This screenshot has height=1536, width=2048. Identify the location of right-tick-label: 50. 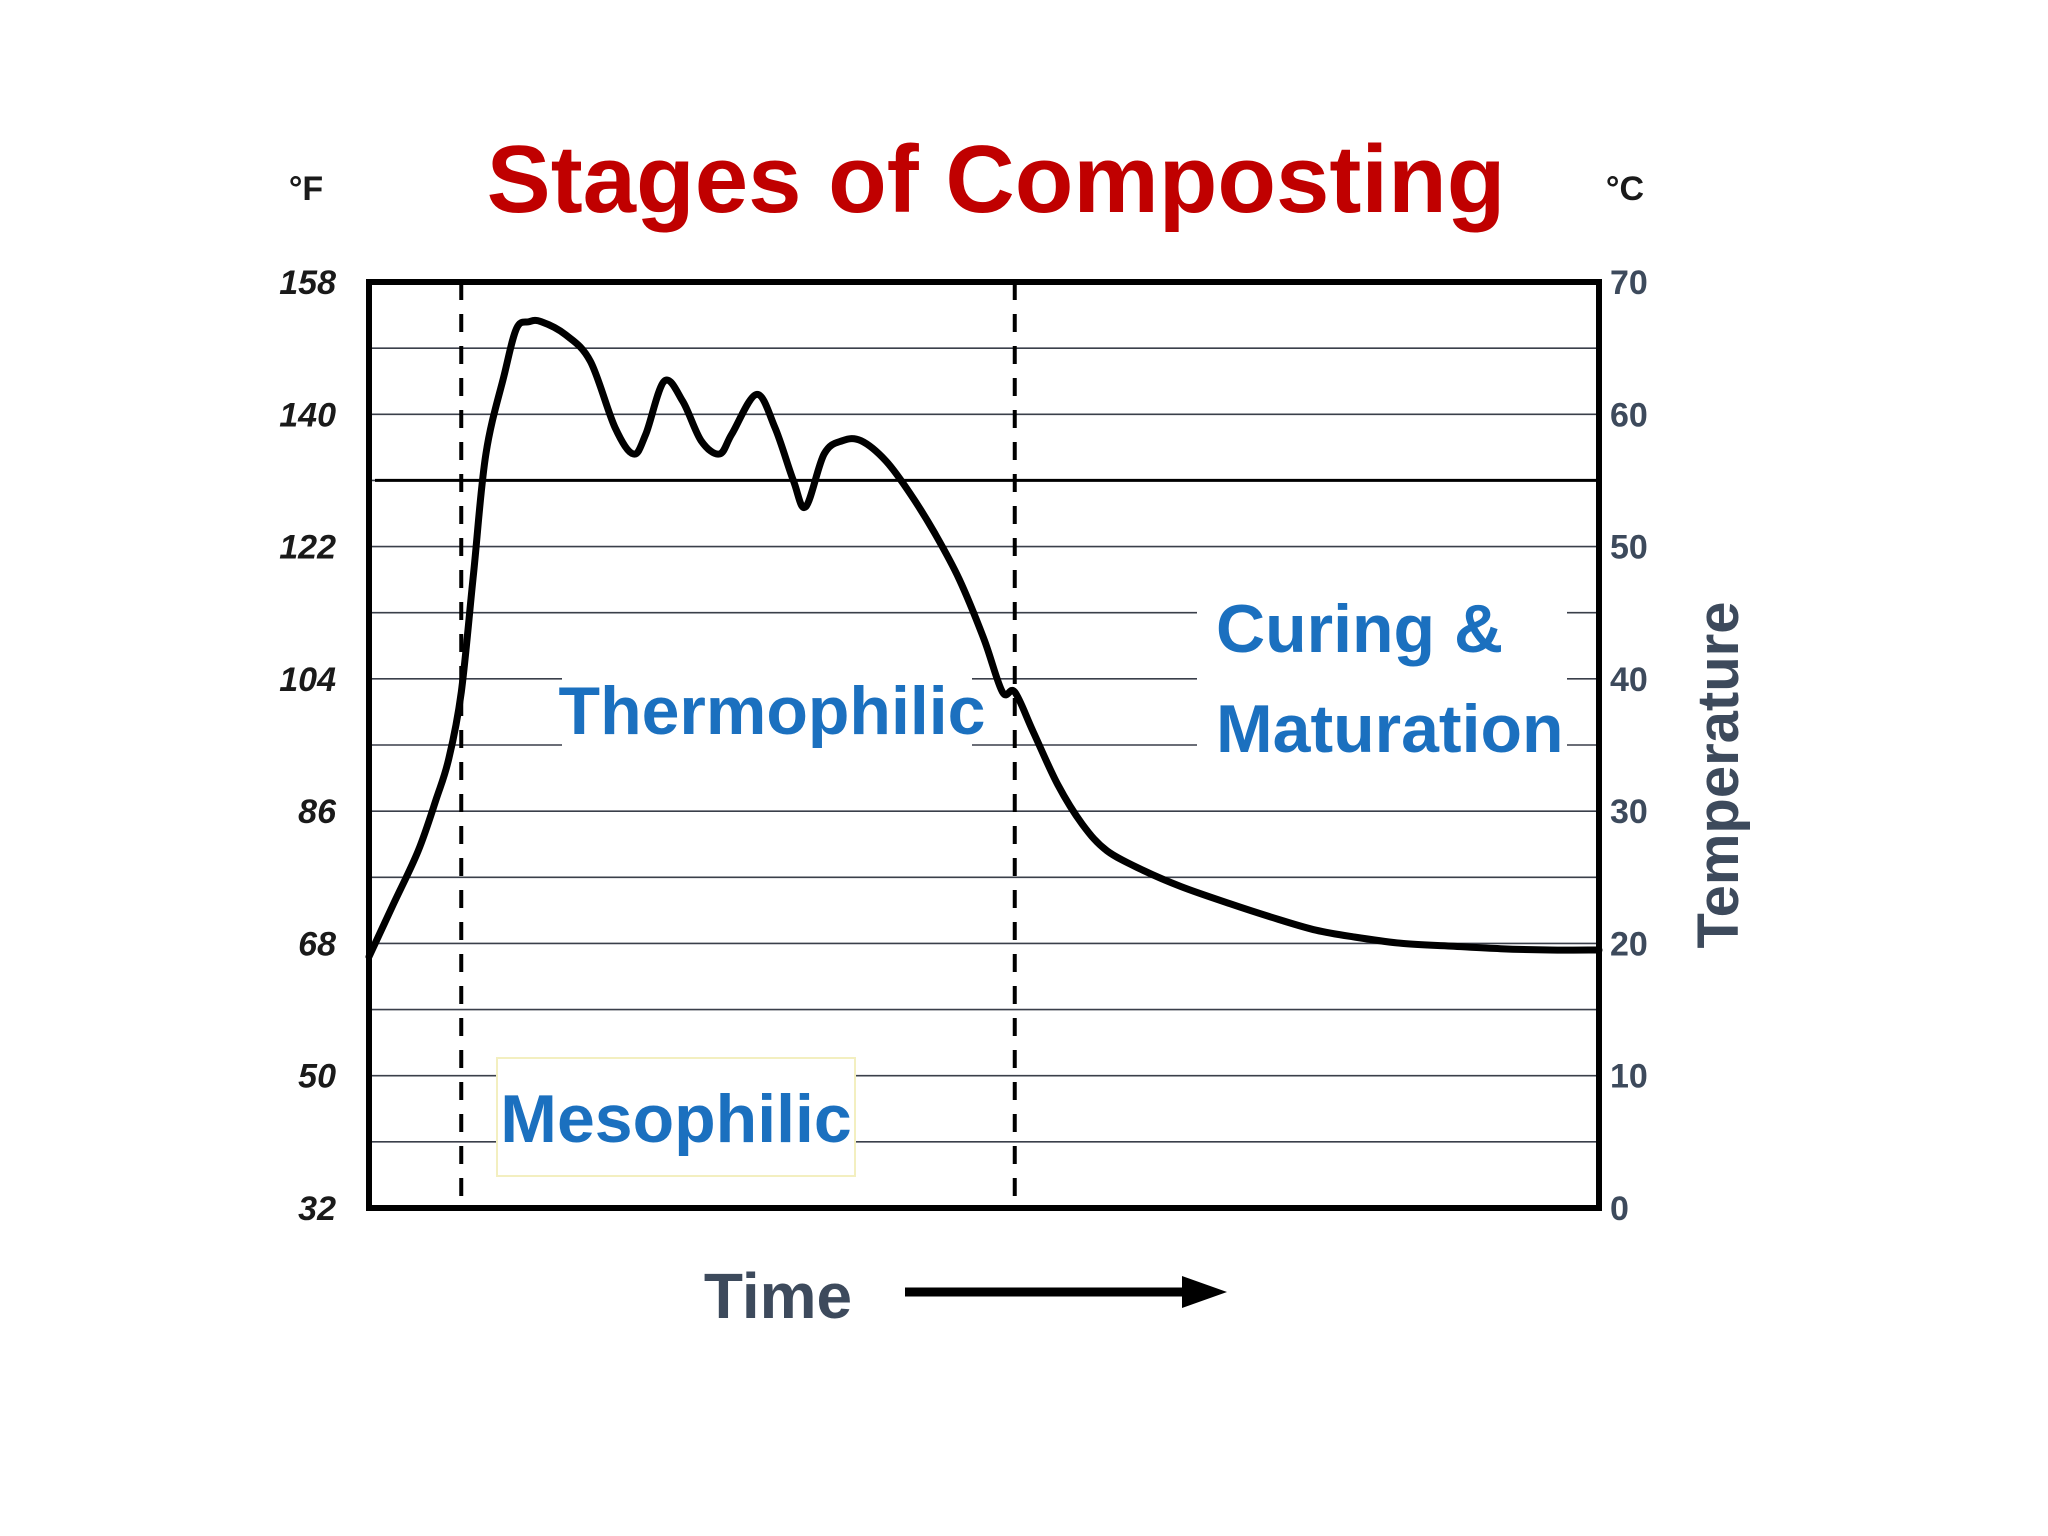
(1629, 548).